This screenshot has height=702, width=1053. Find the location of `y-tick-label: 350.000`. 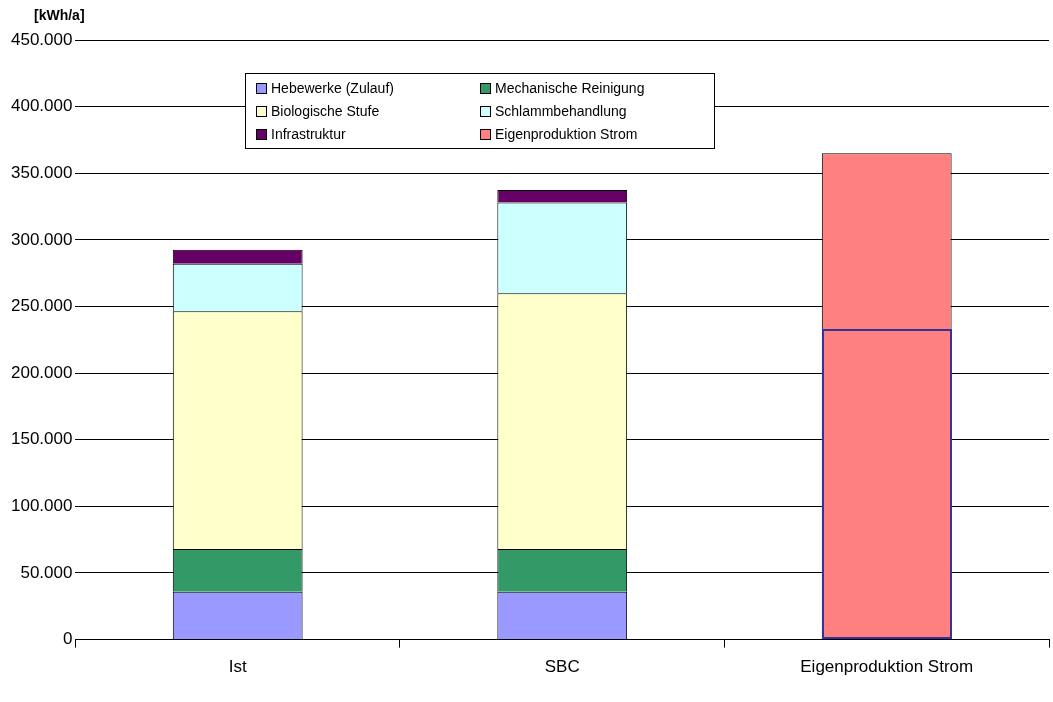

y-tick-label: 350.000 is located at coordinates (42, 172).